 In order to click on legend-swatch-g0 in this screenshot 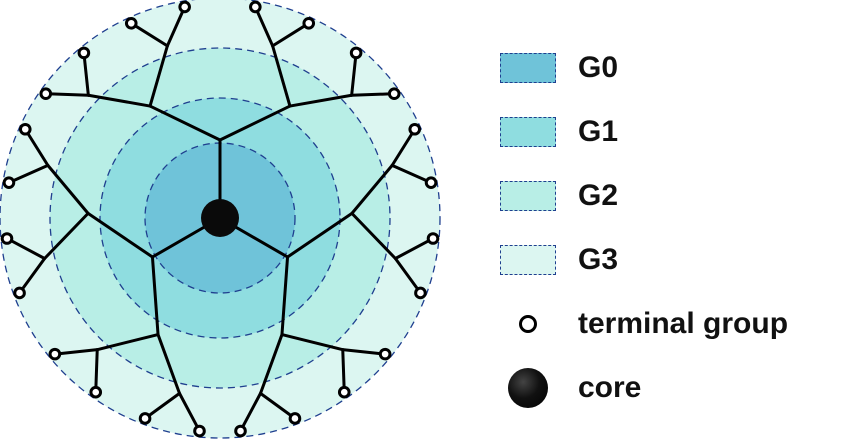, I will do `click(528, 68)`.